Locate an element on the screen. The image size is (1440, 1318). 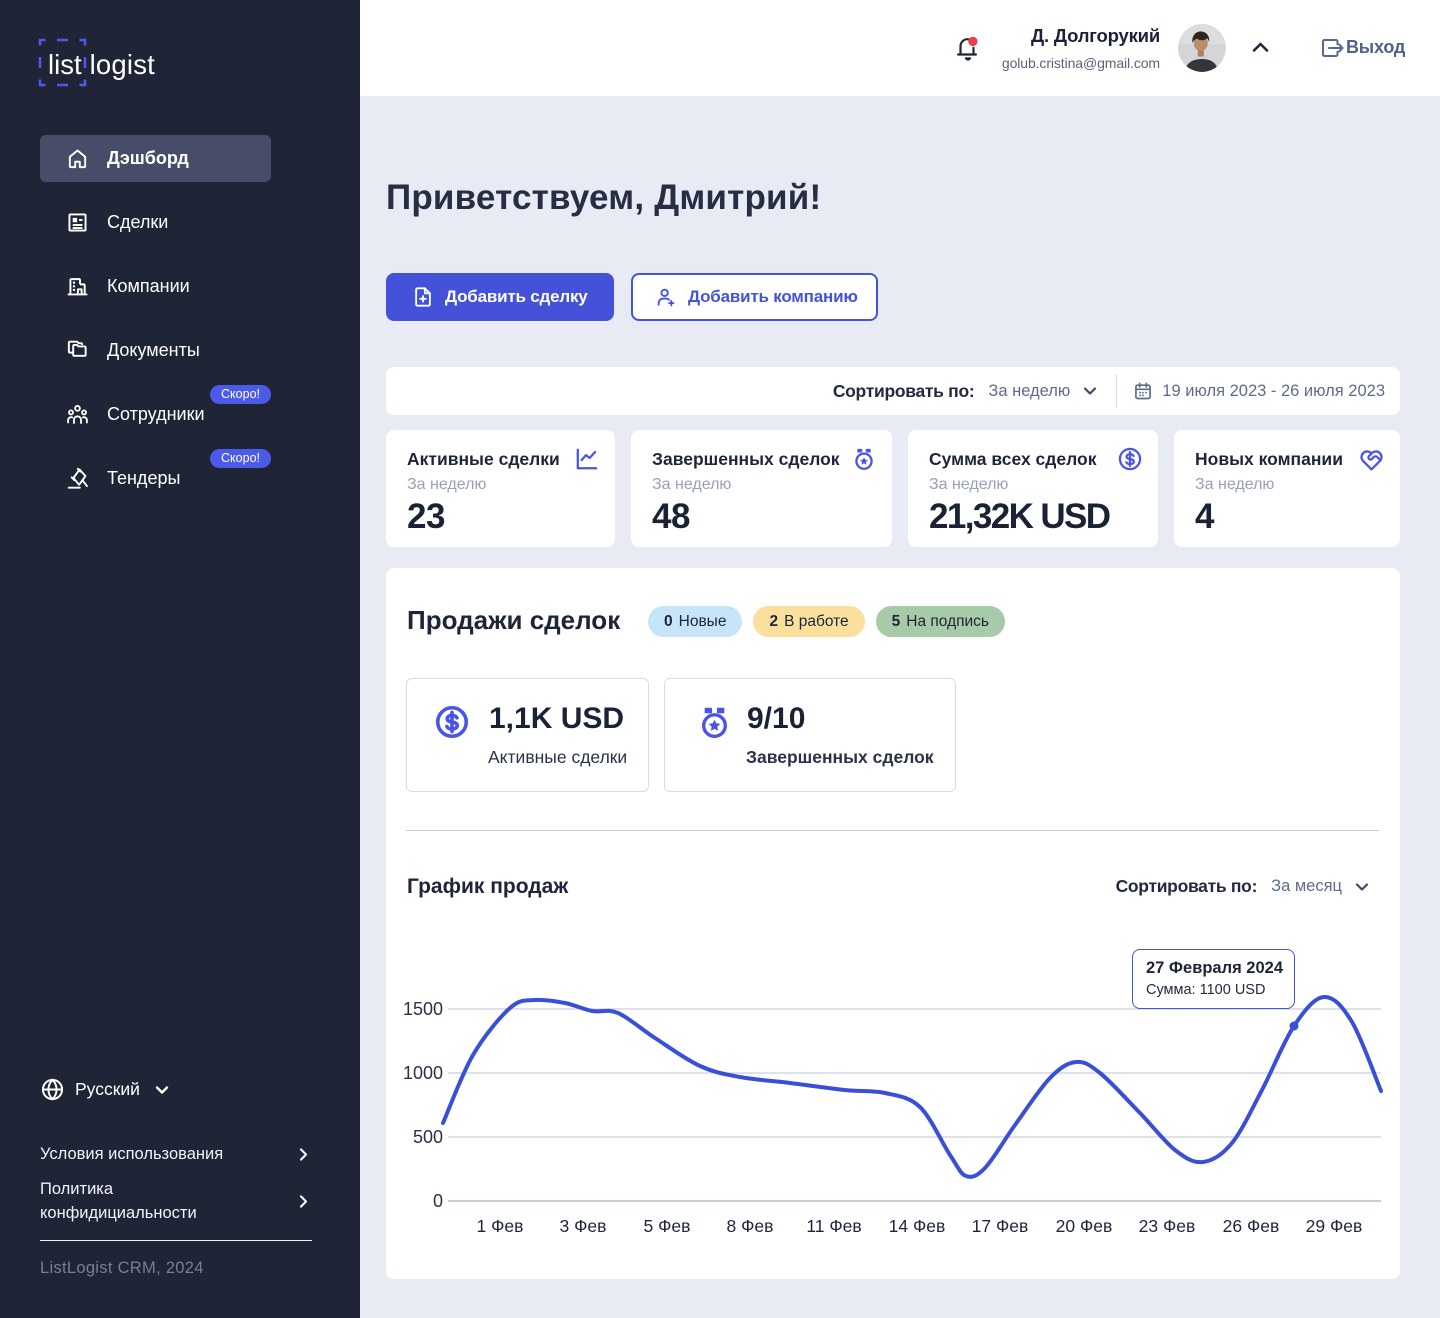
svg-text: 20 Фев is located at coordinates (1084, 1226).